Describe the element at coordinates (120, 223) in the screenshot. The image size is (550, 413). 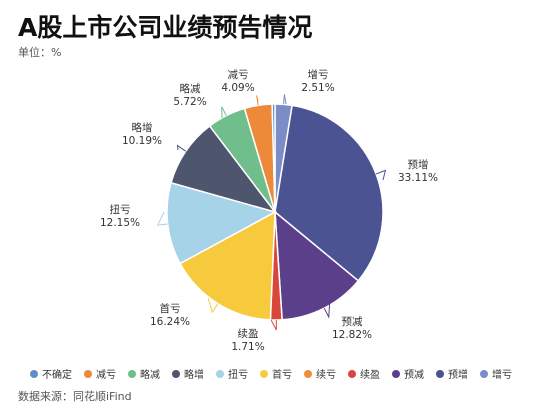
I see `slice-label-value-扭亏: 12.15%` at that location.